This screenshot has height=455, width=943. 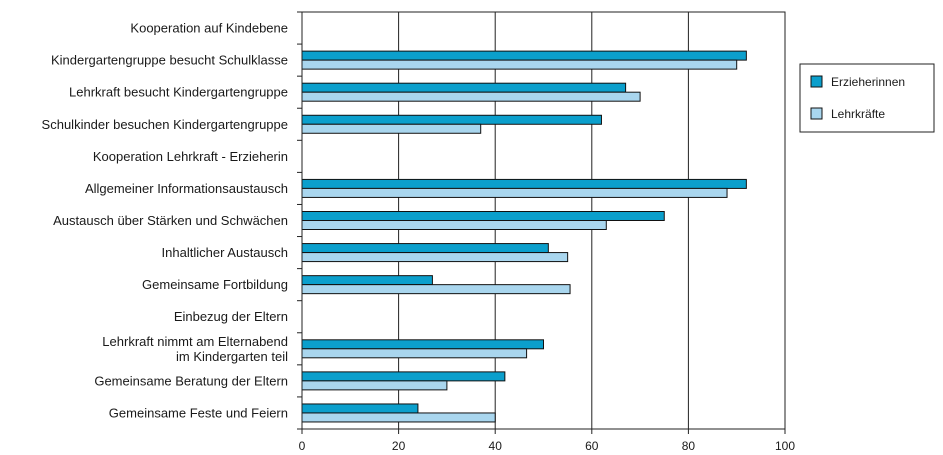 What do you see at coordinates (198, 412) in the screenshot?
I see `category-label: Gemeinsame Feste und Feiern` at bounding box center [198, 412].